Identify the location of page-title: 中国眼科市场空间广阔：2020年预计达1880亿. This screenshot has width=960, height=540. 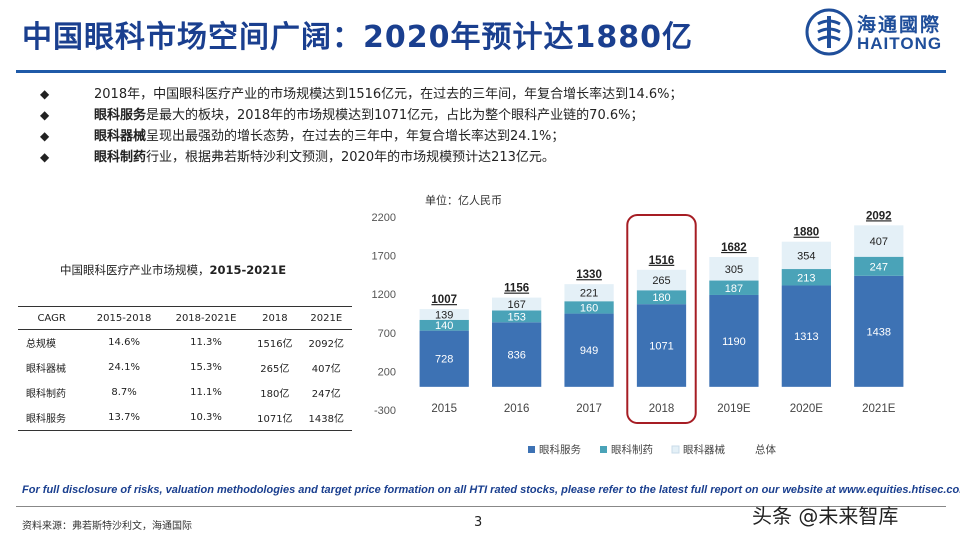
(357, 37).